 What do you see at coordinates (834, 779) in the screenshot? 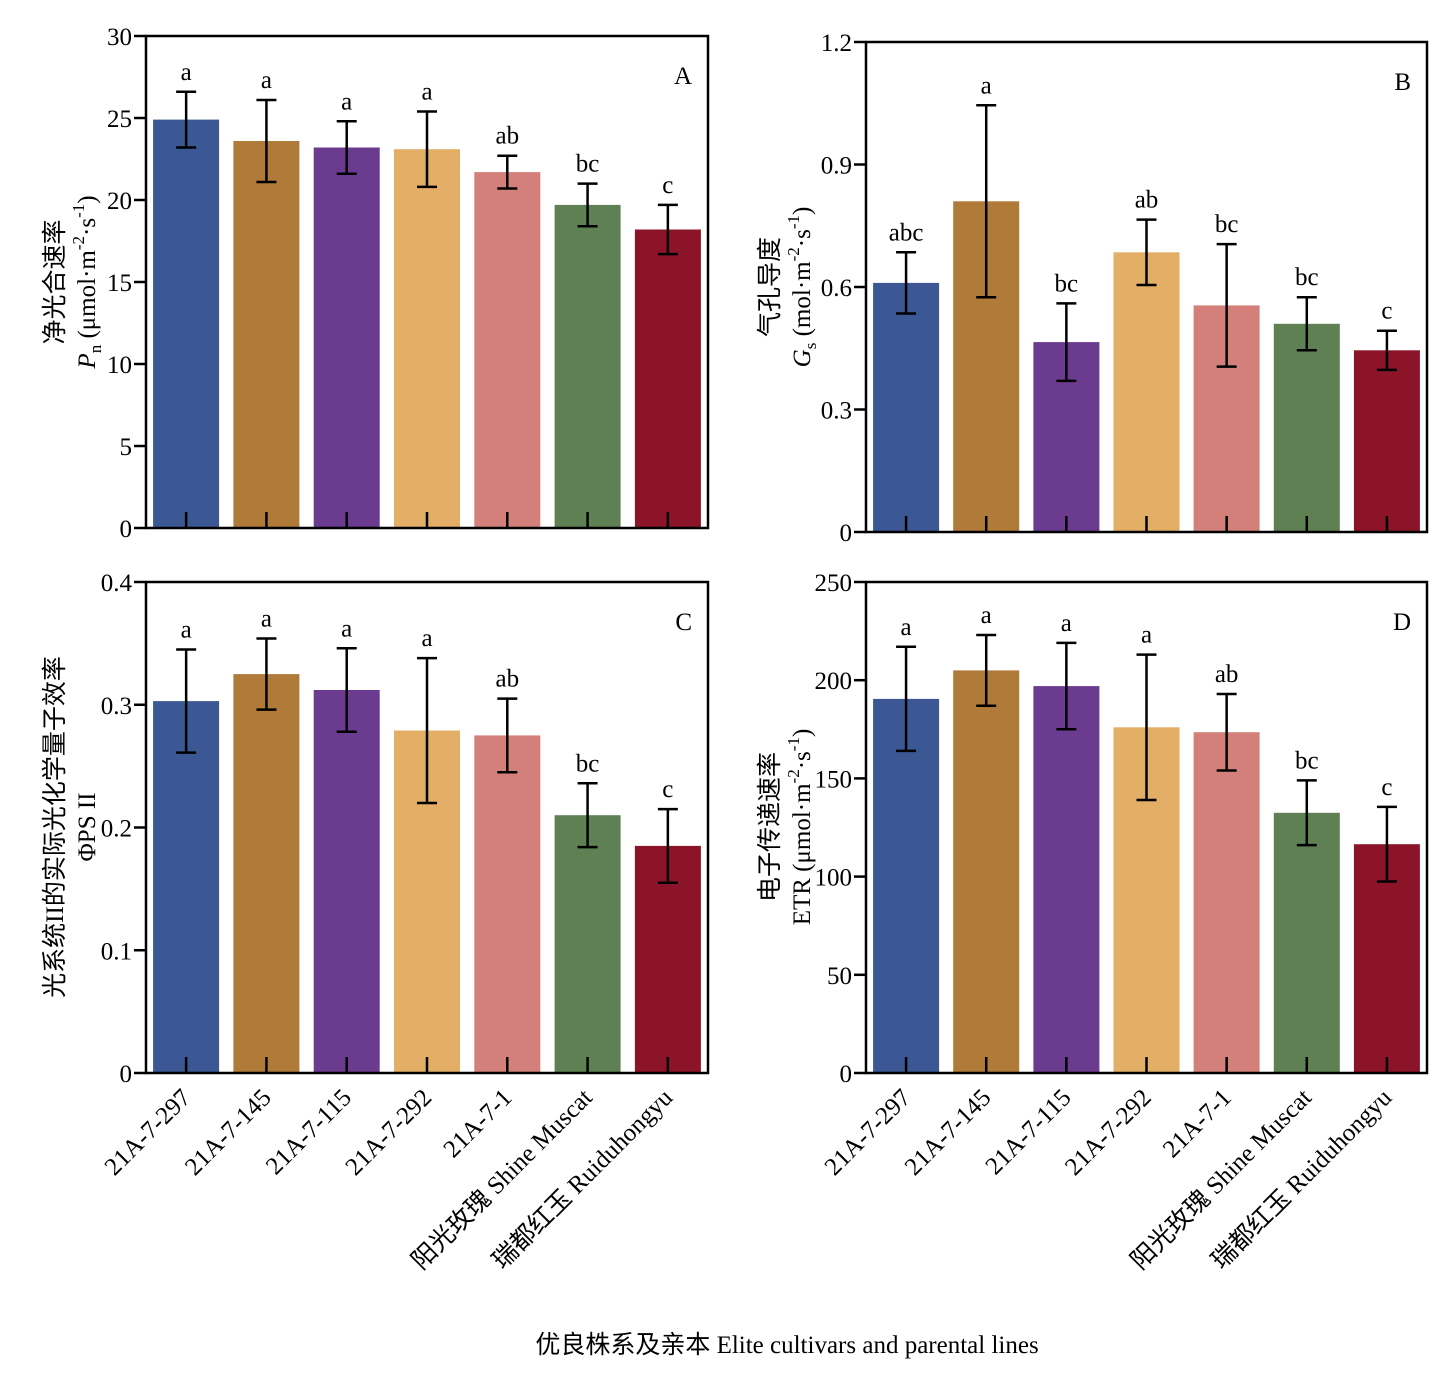
I see `y-tick-label: 150` at bounding box center [834, 779].